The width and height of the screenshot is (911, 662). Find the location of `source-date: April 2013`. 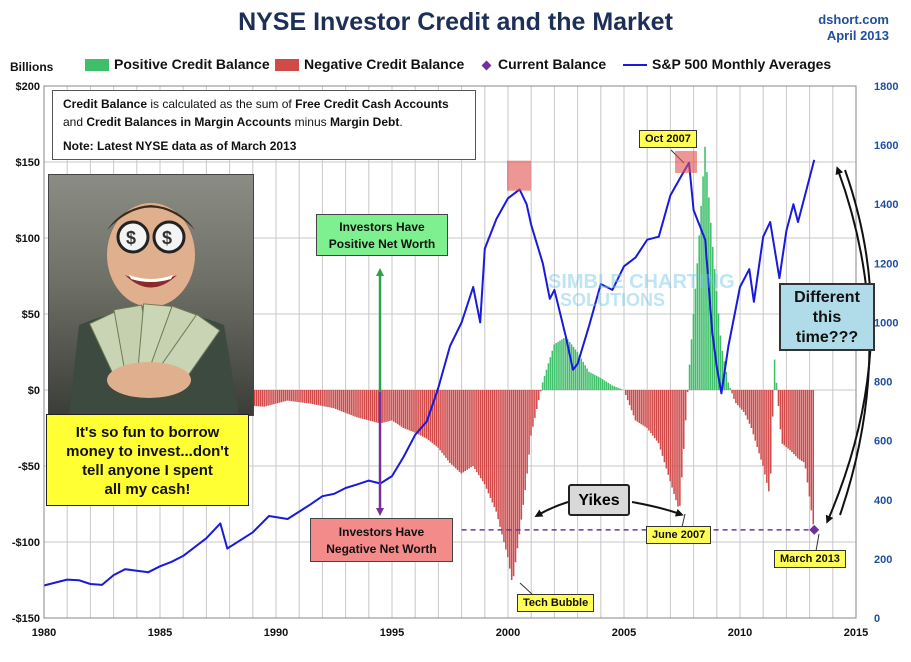

source-date: April 2013 is located at coordinates (857, 35).